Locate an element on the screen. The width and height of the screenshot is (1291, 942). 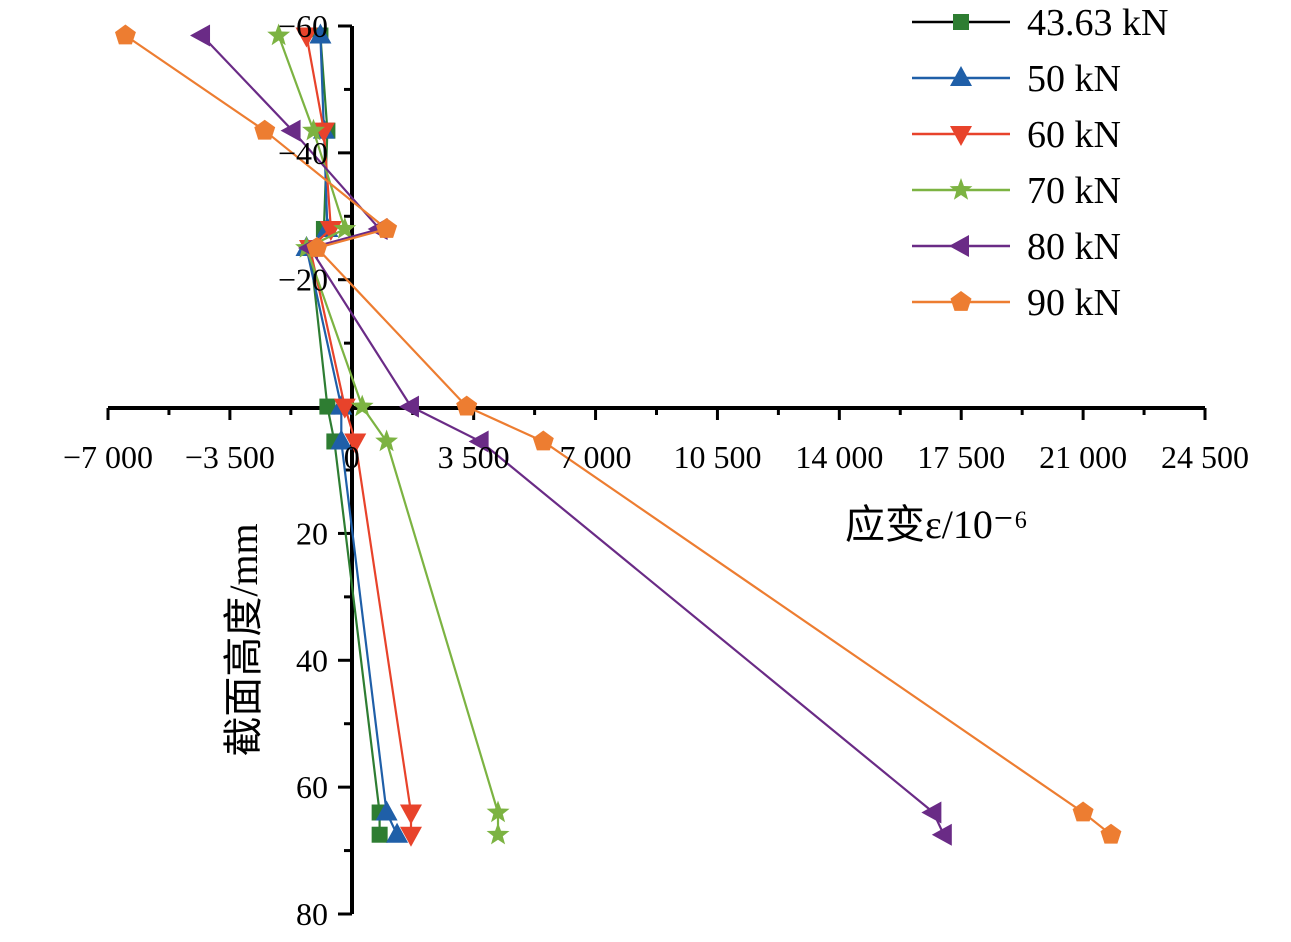
x-tick-label: 17 500 is located at coordinates (961, 457).